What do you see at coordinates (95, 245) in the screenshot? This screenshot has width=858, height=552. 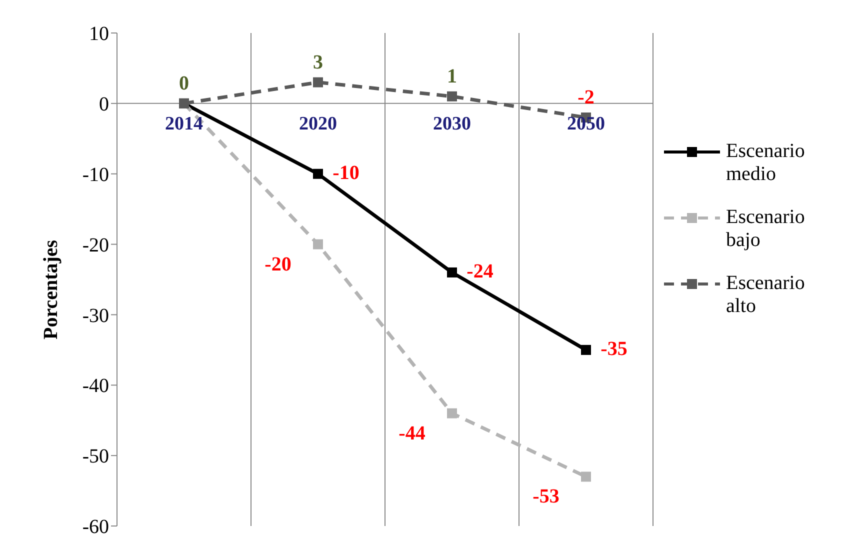 I see `y-tick-label: -20` at bounding box center [95, 245].